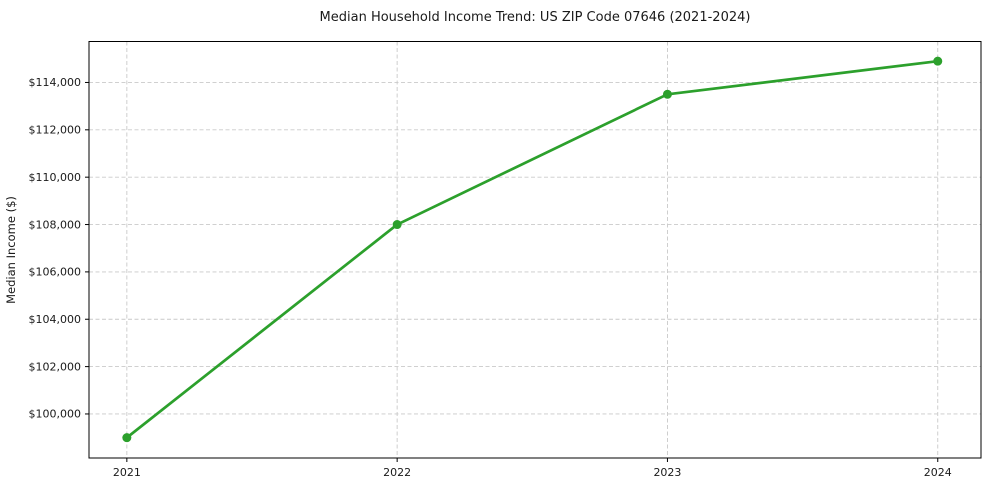  I want to click on x-tick-label: 2023, so click(667, 472).